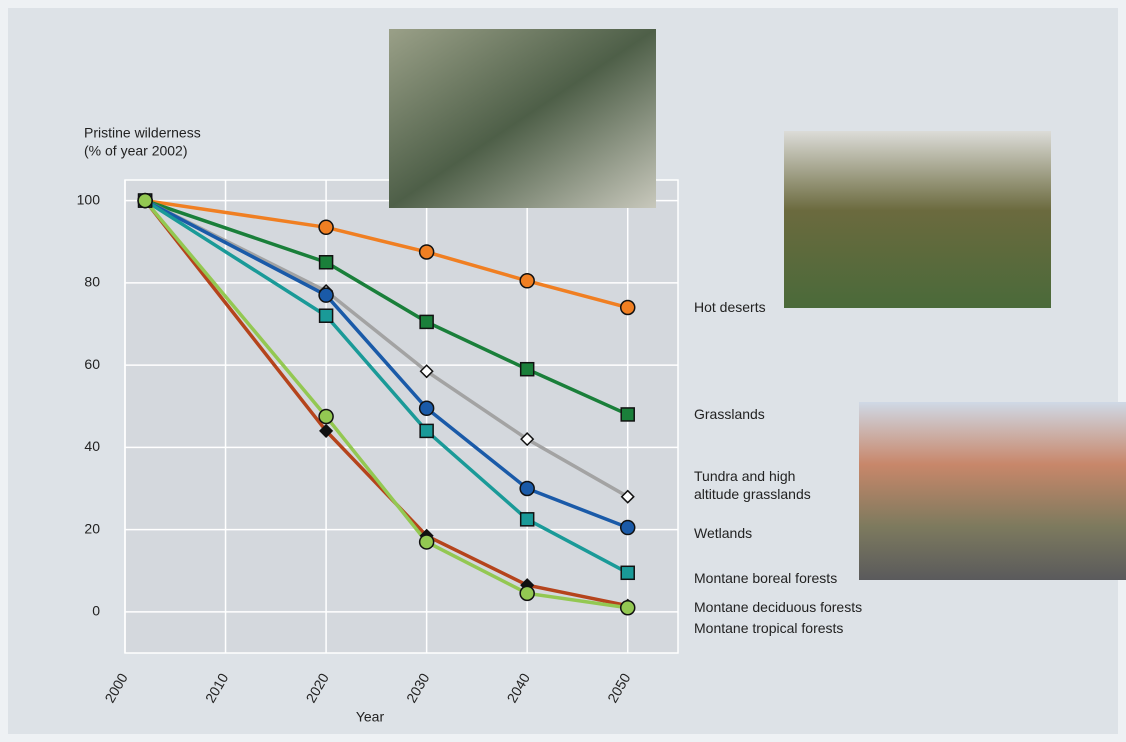  What do you see at coordinates (730, 307) in the screenshot?
I see `legend-label: Hot deserts` at bounding box center [730, 307].